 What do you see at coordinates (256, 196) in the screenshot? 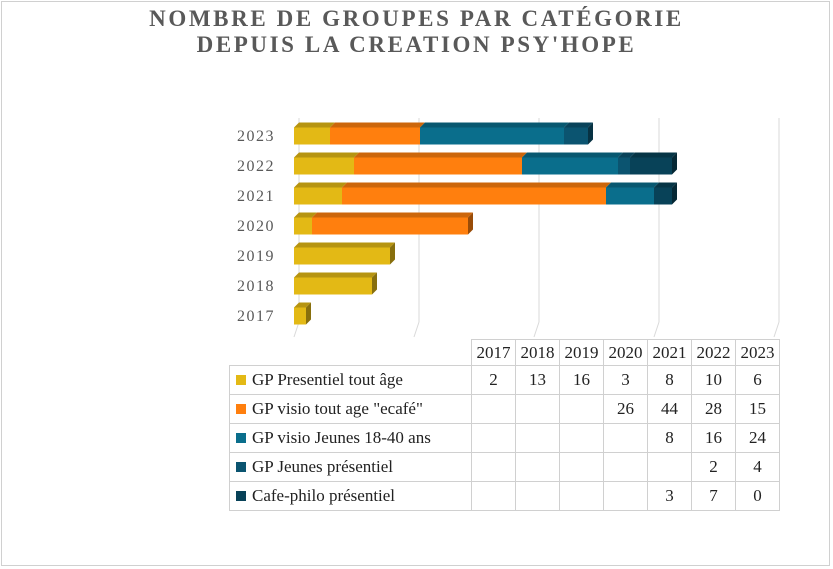
I see `y-tick-label: 2021` at bounding box center [256, 196].